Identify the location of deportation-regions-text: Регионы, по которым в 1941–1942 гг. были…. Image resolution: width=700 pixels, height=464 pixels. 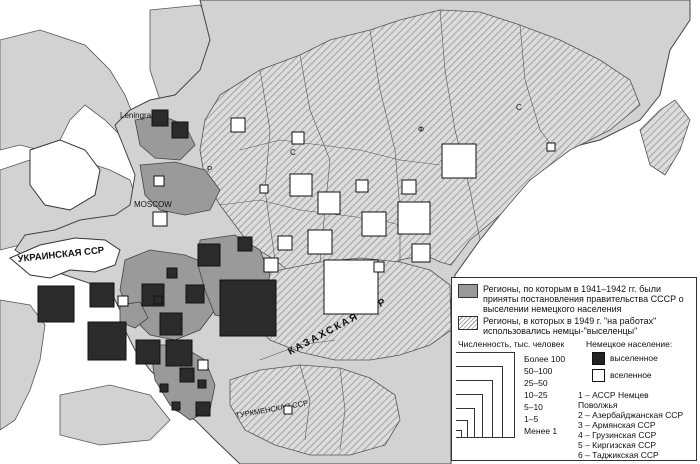
(583, 299).